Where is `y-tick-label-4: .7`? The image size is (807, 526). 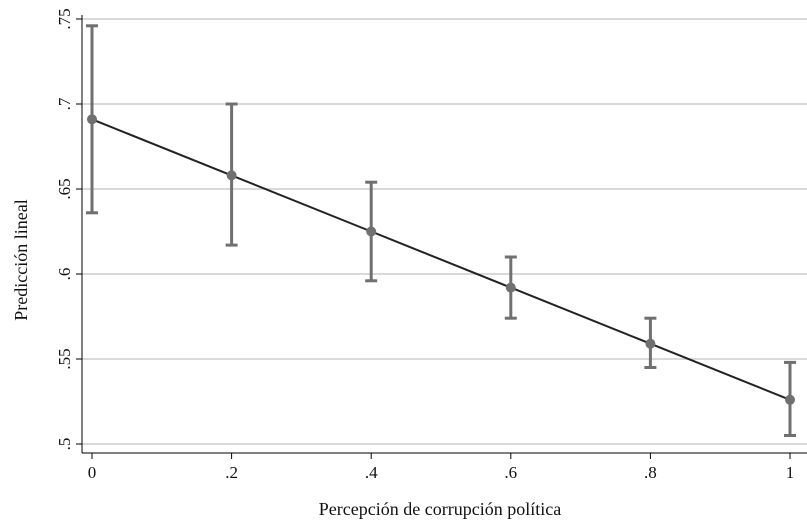
y-tick-label-4: .7 is located at coordinates (64, 103).